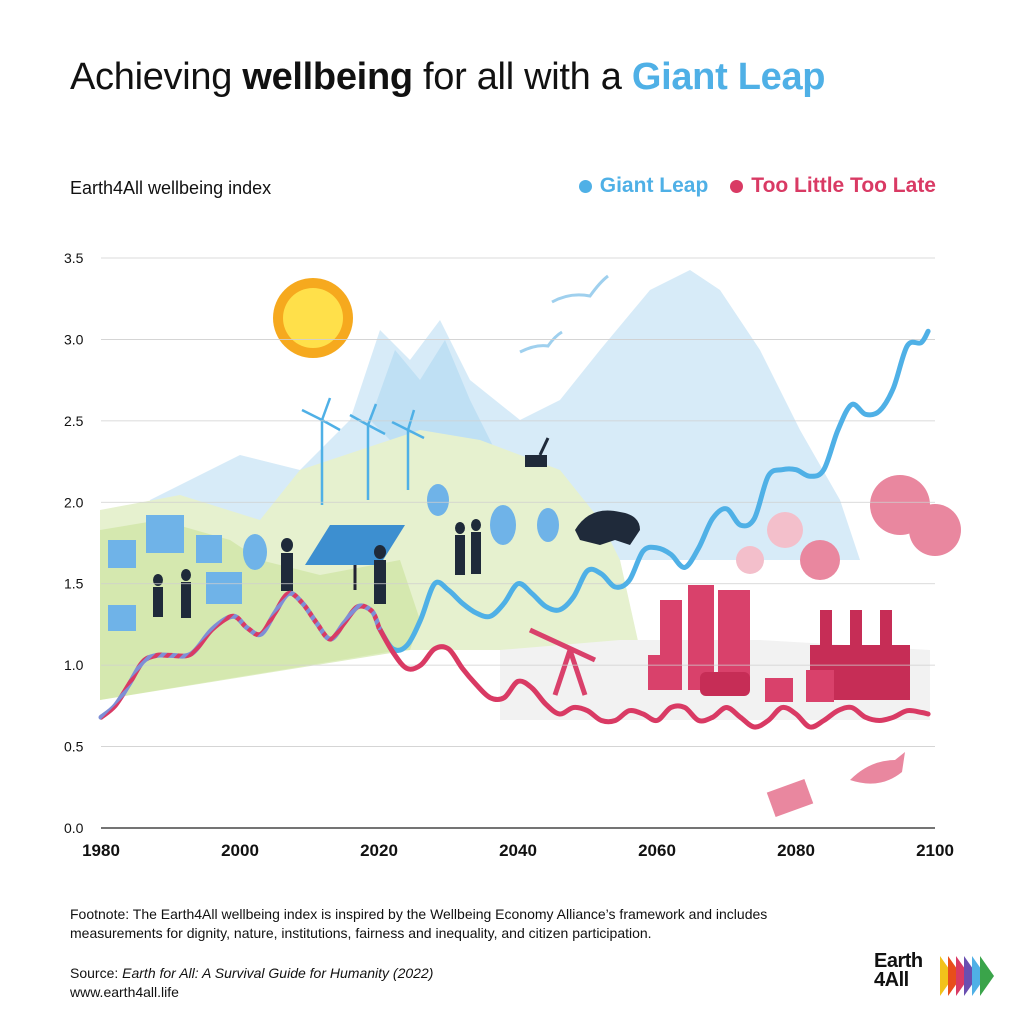 The width and height of the screenshot is (1024, 1024). I want to click on y-tick-label: 0.0, so click(74, 828).